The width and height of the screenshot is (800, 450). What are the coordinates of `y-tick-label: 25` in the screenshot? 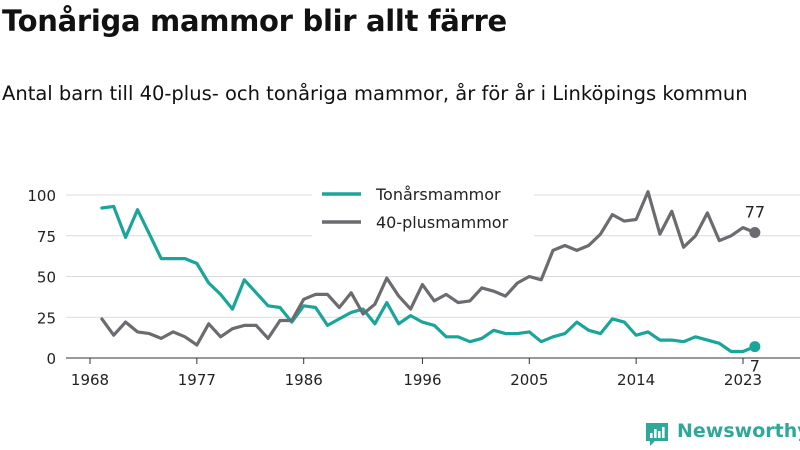 It's located at (46, 318).